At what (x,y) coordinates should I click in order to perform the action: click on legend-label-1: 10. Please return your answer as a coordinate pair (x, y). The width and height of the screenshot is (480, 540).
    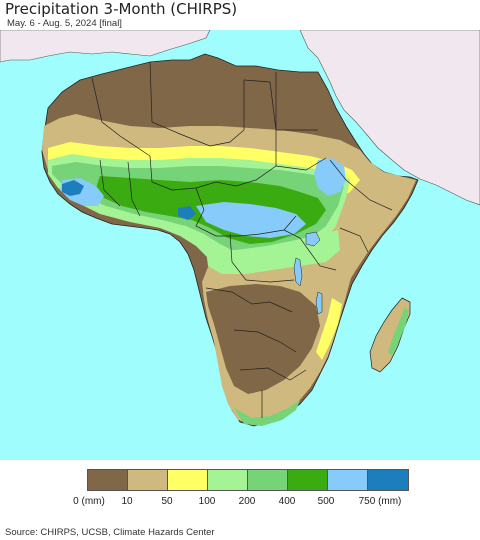
    Looking at the image, I should click on (127, 501).